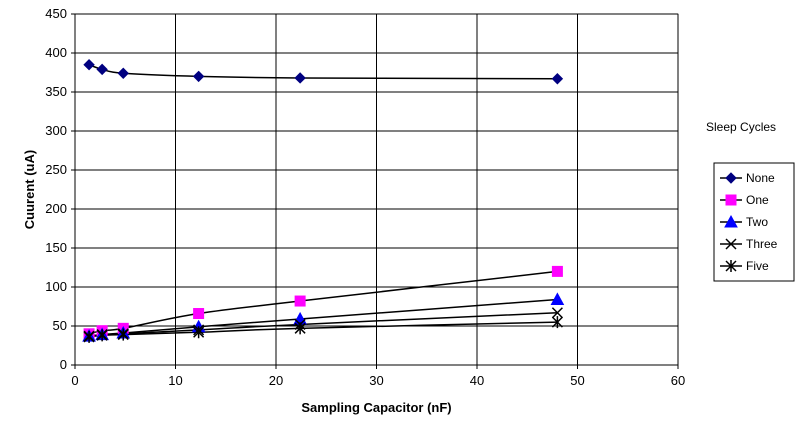 The width and height of the screenshot is (797, 434). I want to click on legend: None One Two Three Five, so click(754, 222).